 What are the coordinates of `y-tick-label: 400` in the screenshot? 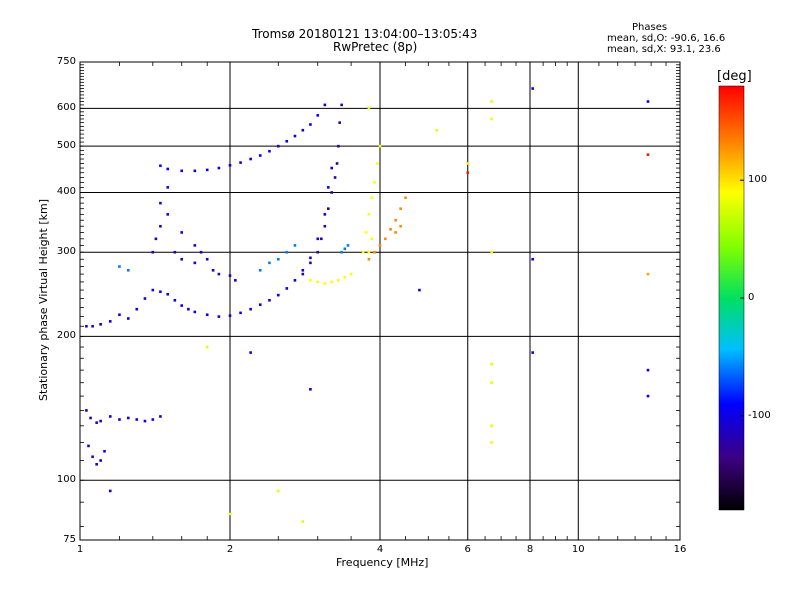 It's located at (66, 192).